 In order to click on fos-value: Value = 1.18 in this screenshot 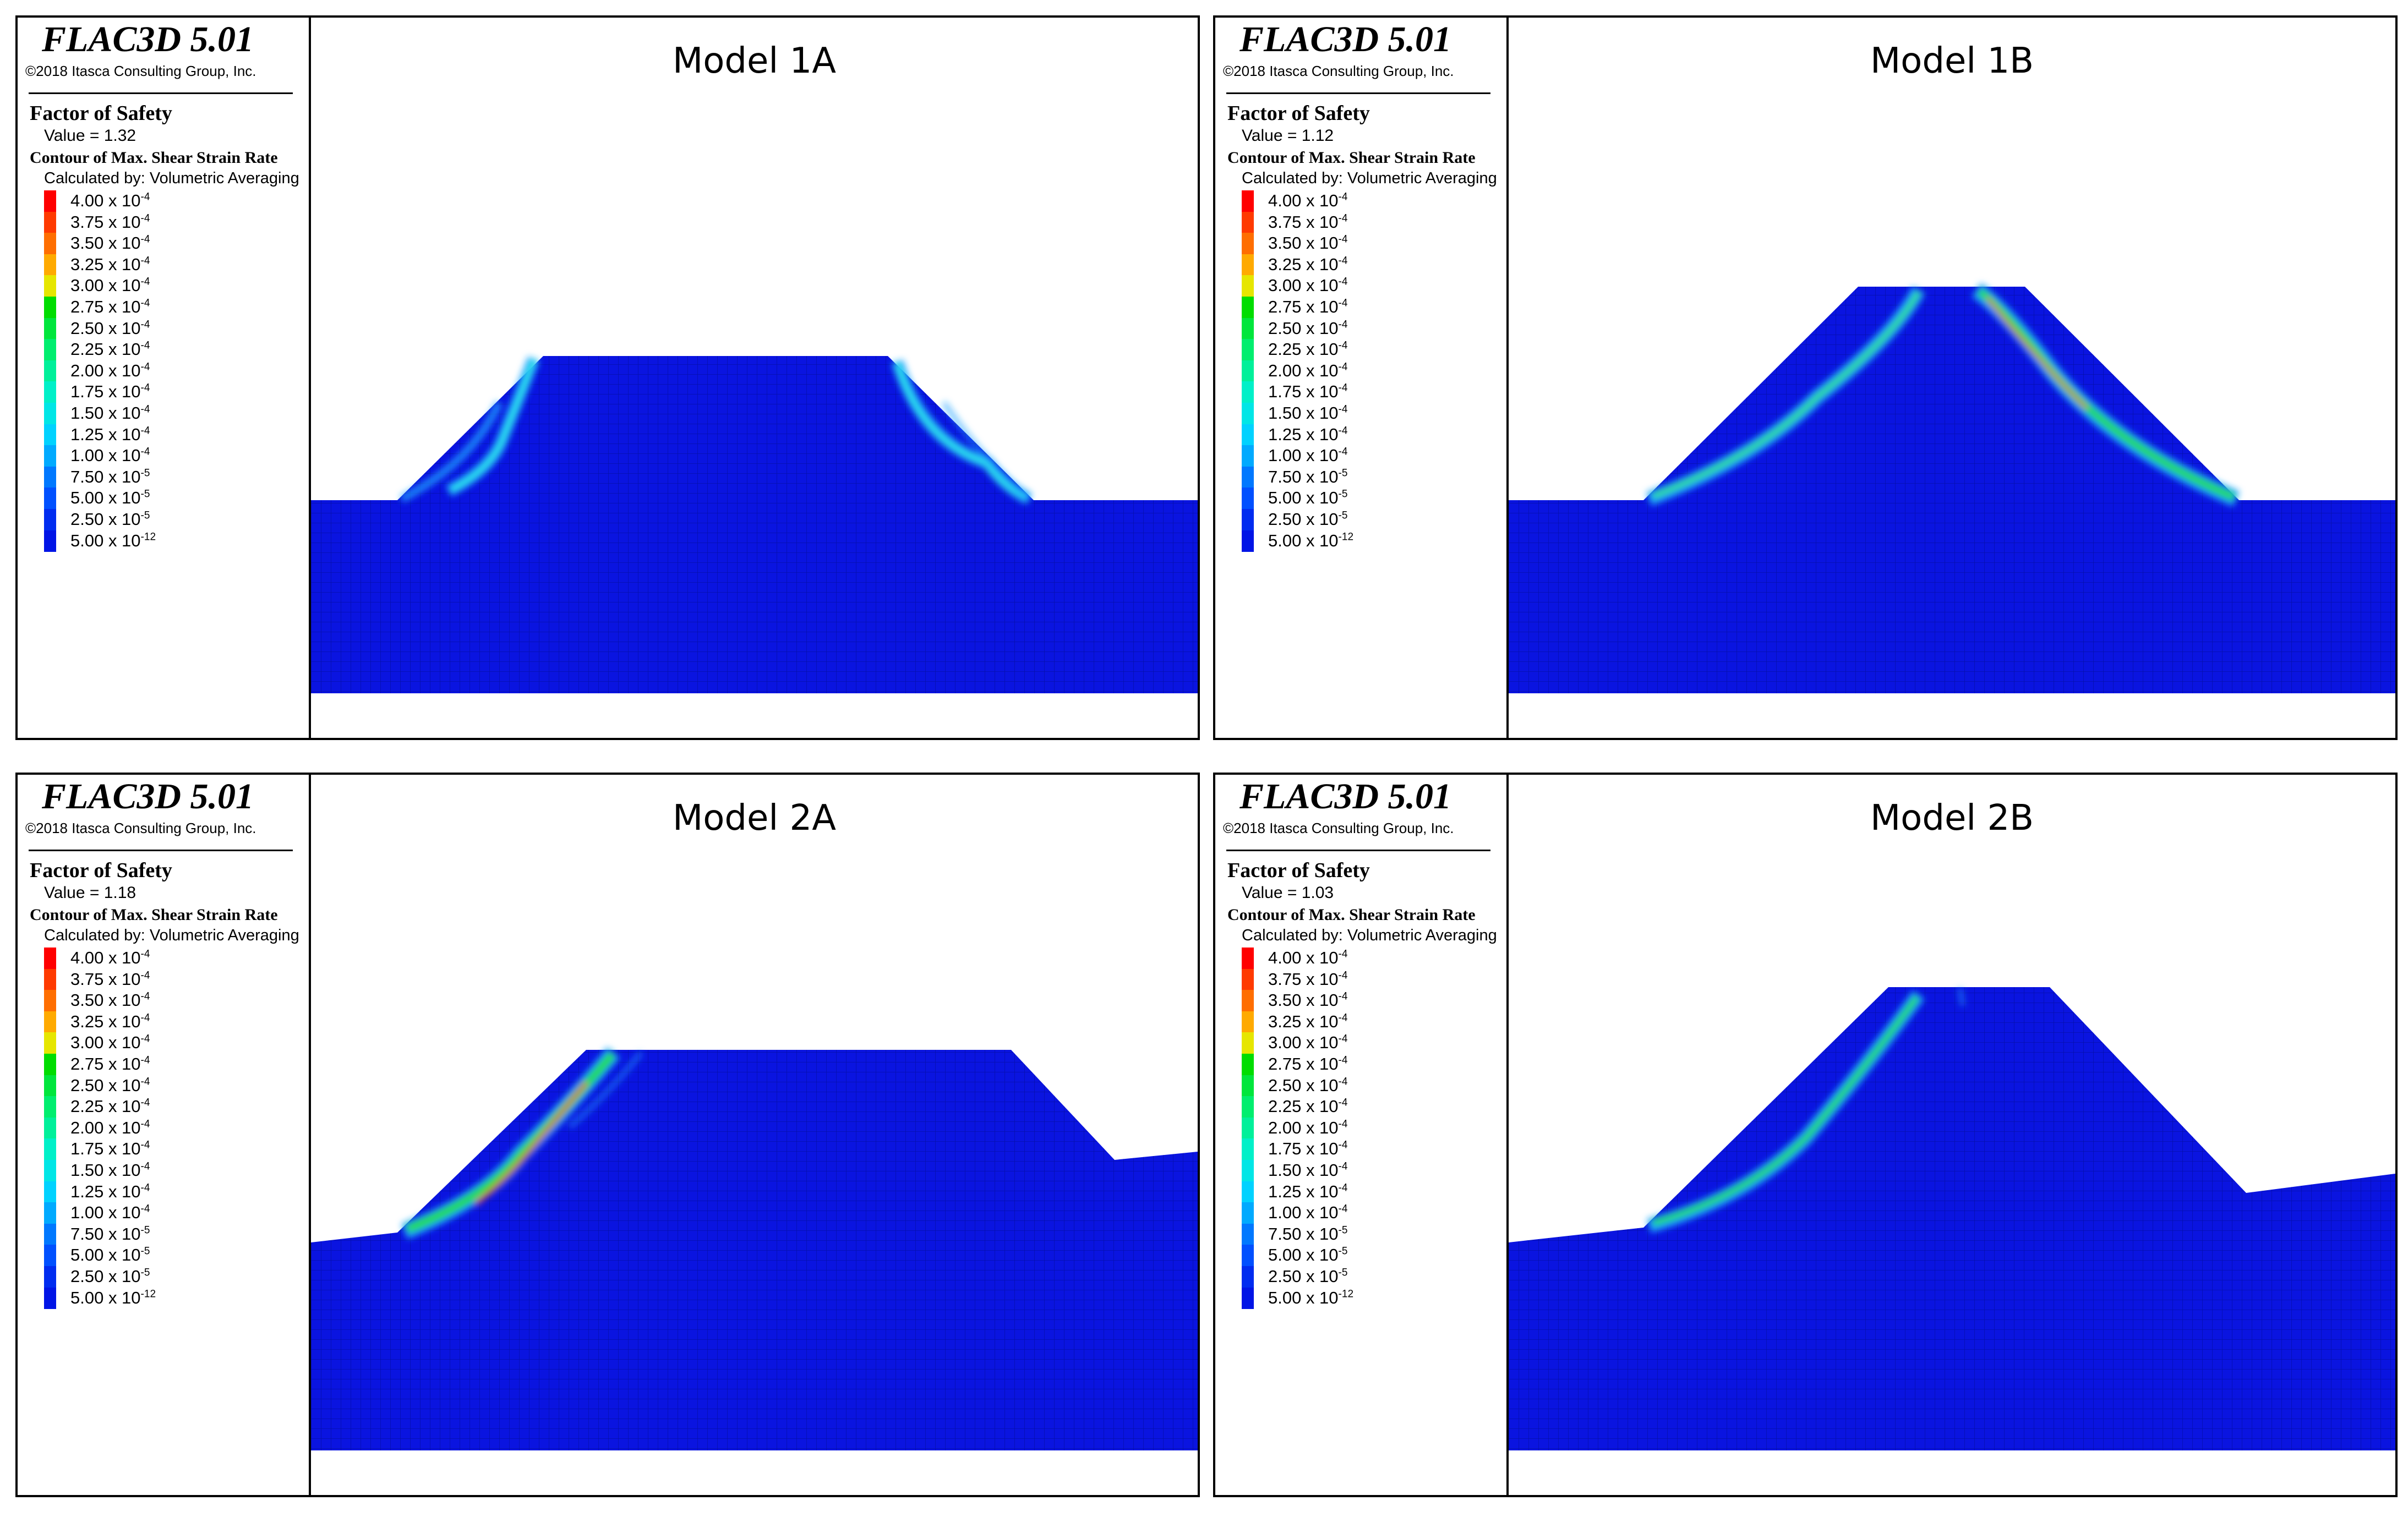, I will do `click(90, 893)`.